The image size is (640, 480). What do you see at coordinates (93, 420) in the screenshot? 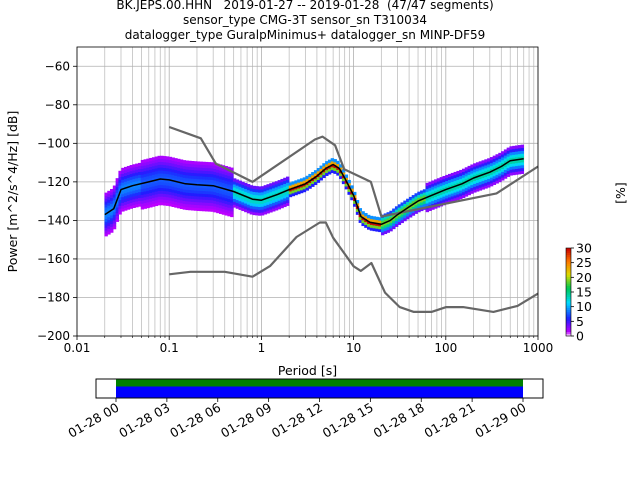
I see `time-tick-label: 01-28 00` at bounding box center [93, 420].